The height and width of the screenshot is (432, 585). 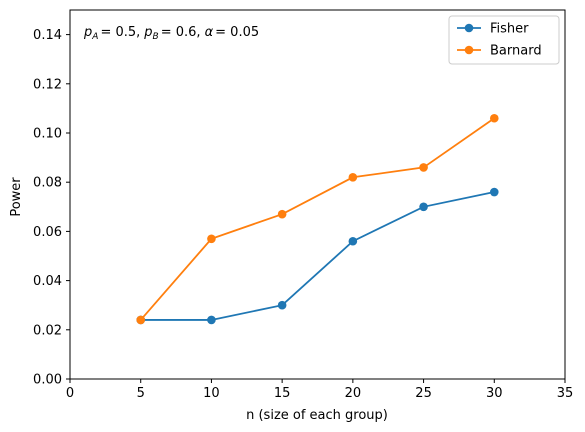 I want to click on x-tick-label: 35, so click(x=565, y=393).